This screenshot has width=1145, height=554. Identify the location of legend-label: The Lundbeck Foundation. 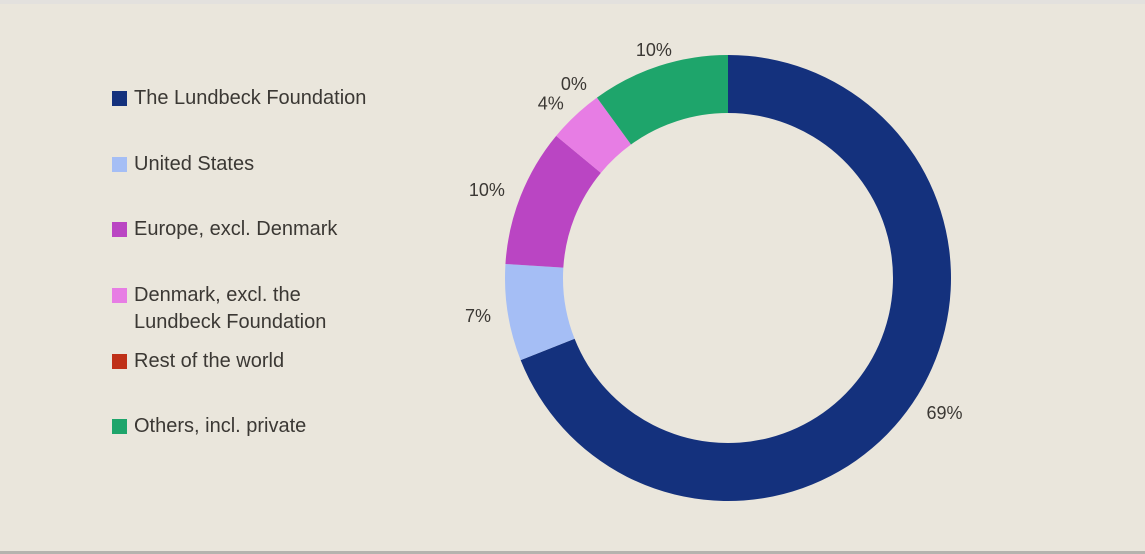
(250, 98).